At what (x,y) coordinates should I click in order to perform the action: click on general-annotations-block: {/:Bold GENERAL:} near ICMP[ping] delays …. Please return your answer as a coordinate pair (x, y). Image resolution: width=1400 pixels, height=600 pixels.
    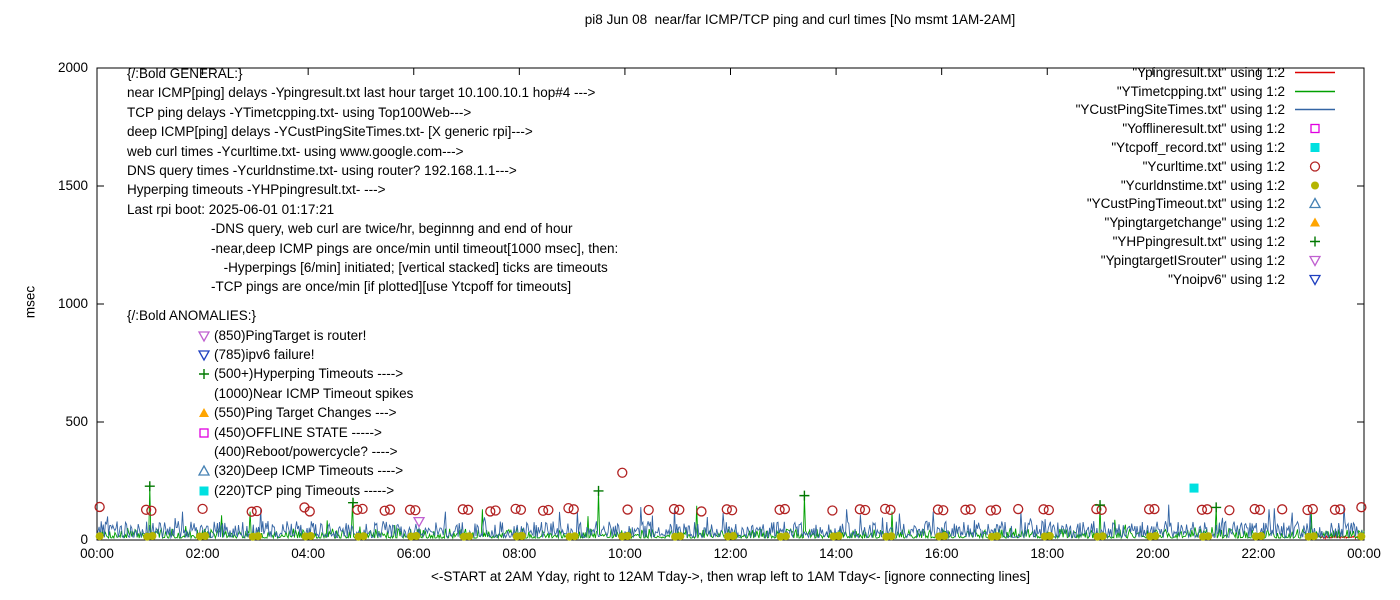
    Looking at the image, I should click on (372, 180).